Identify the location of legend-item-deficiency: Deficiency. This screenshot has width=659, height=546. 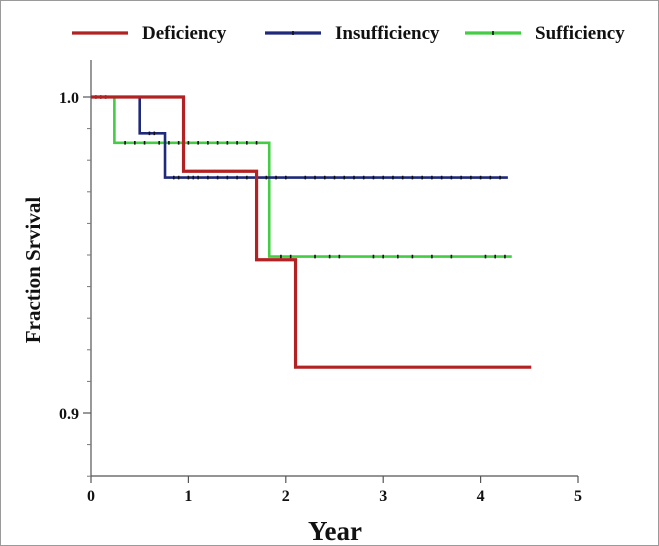
(149, 33).